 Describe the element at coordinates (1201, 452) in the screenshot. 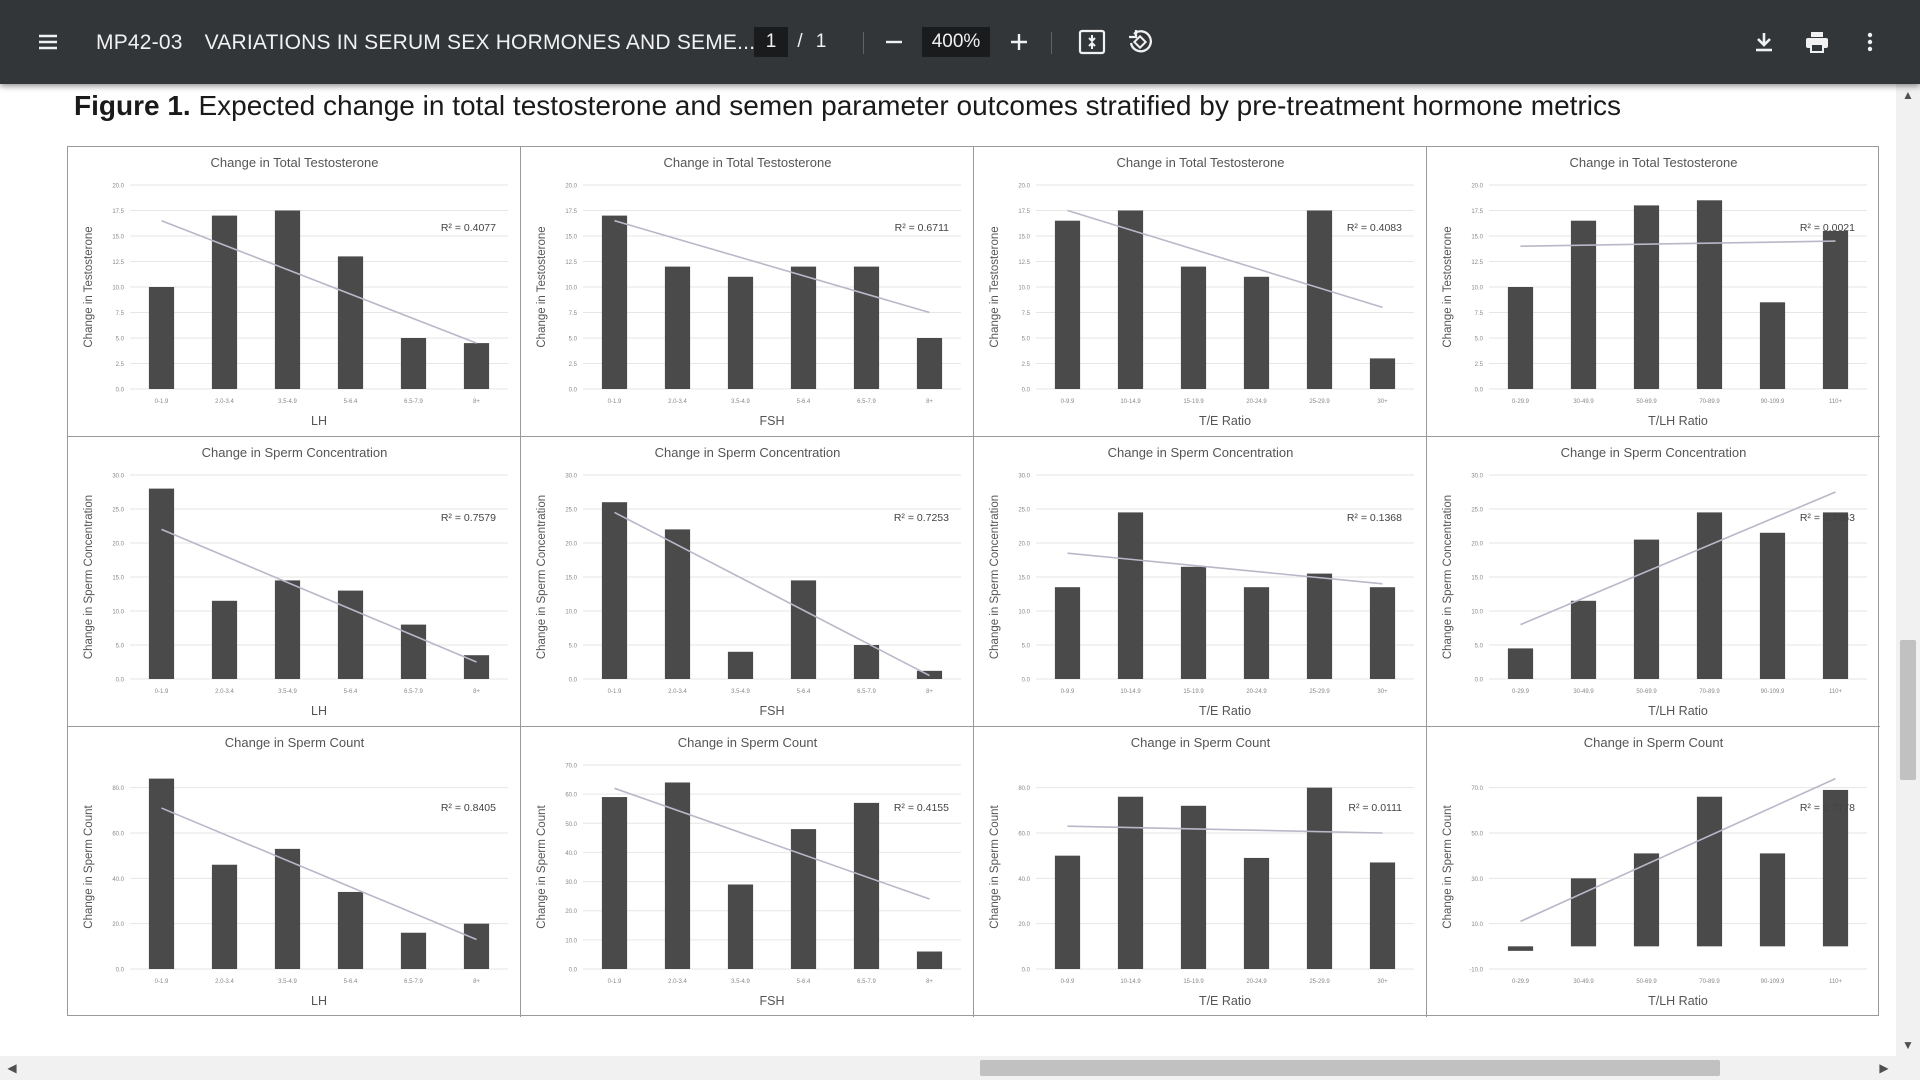

I see `chart-title: Change in Sperm Concentration` at that location.